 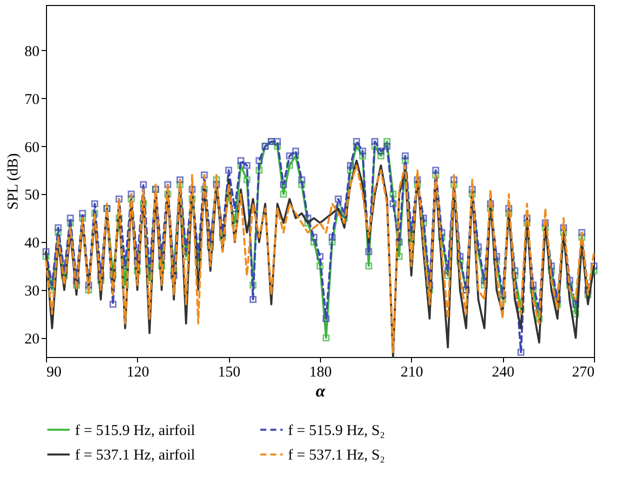 What do you see at coordinates (54, 372) in the screenshot?
I see `x-tick-label: 90` at bounding box center [54, 372].